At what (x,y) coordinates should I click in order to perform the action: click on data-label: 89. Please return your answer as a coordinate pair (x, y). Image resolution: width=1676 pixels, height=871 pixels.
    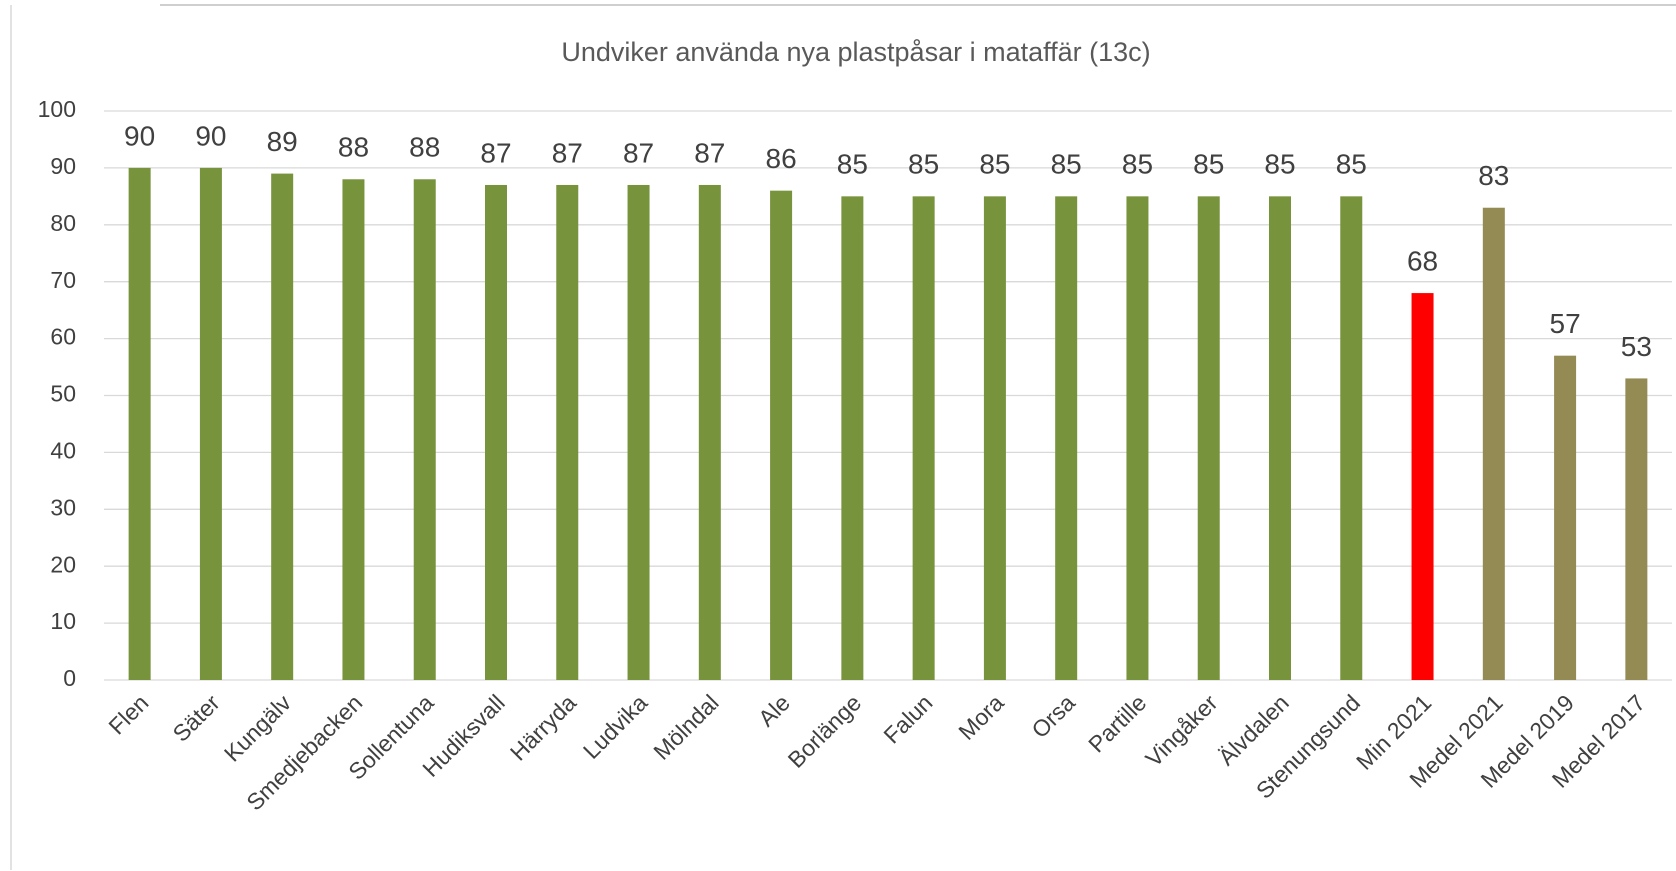
    Looking at the image, I should click on (282, 141).